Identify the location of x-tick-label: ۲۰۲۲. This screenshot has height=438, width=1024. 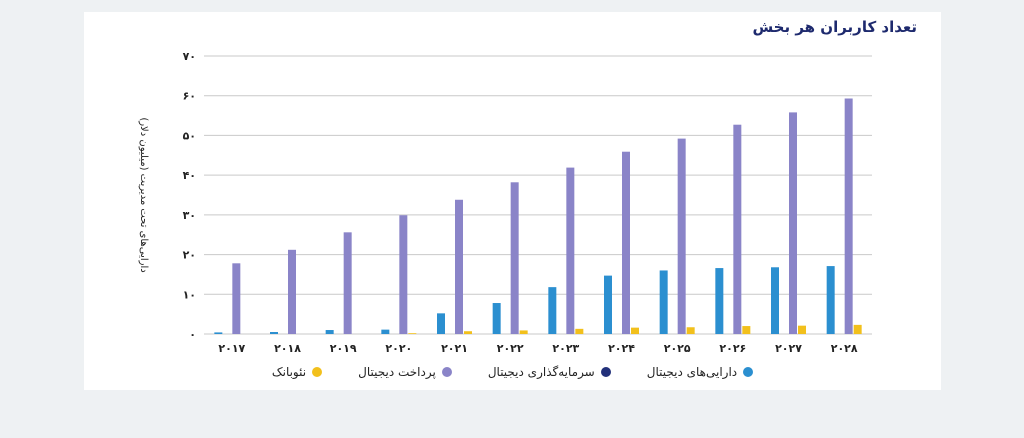
(510, 348).